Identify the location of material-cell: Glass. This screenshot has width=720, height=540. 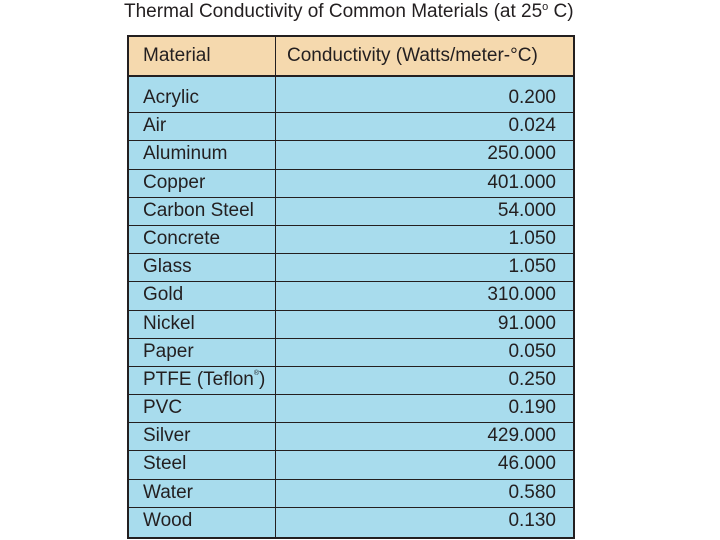
(167, 267).